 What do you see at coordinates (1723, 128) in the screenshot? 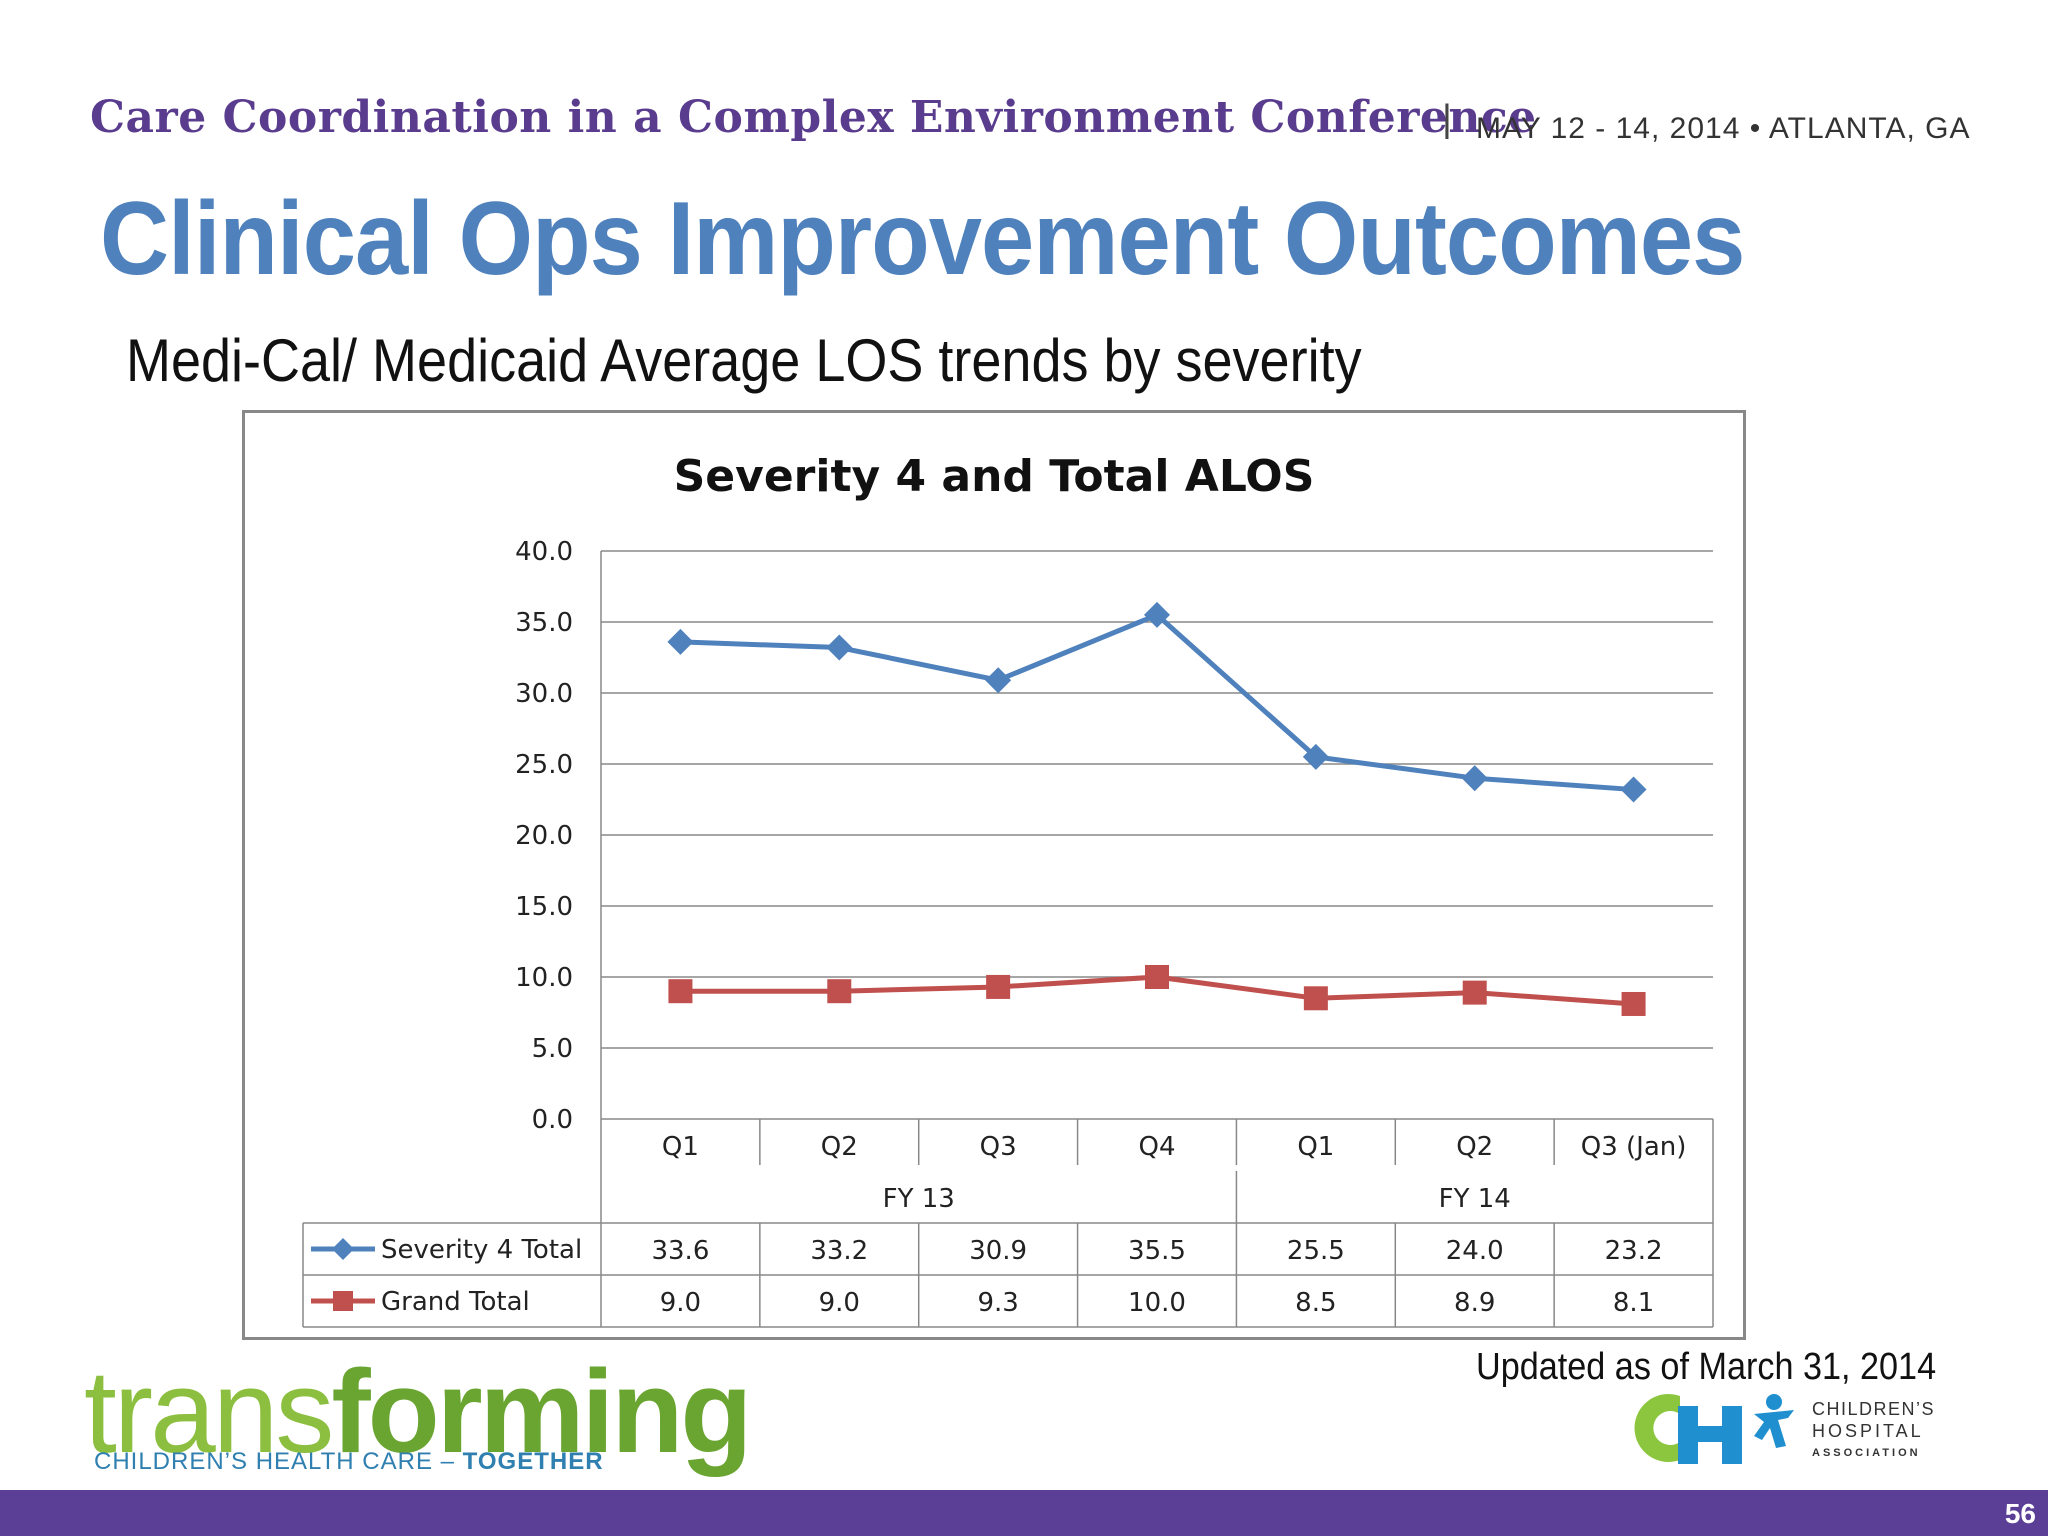
I see `conference-date-location: MAY 12 - 14, 2014 • ATLANTA, GA` at bounding box center [1723, 128].